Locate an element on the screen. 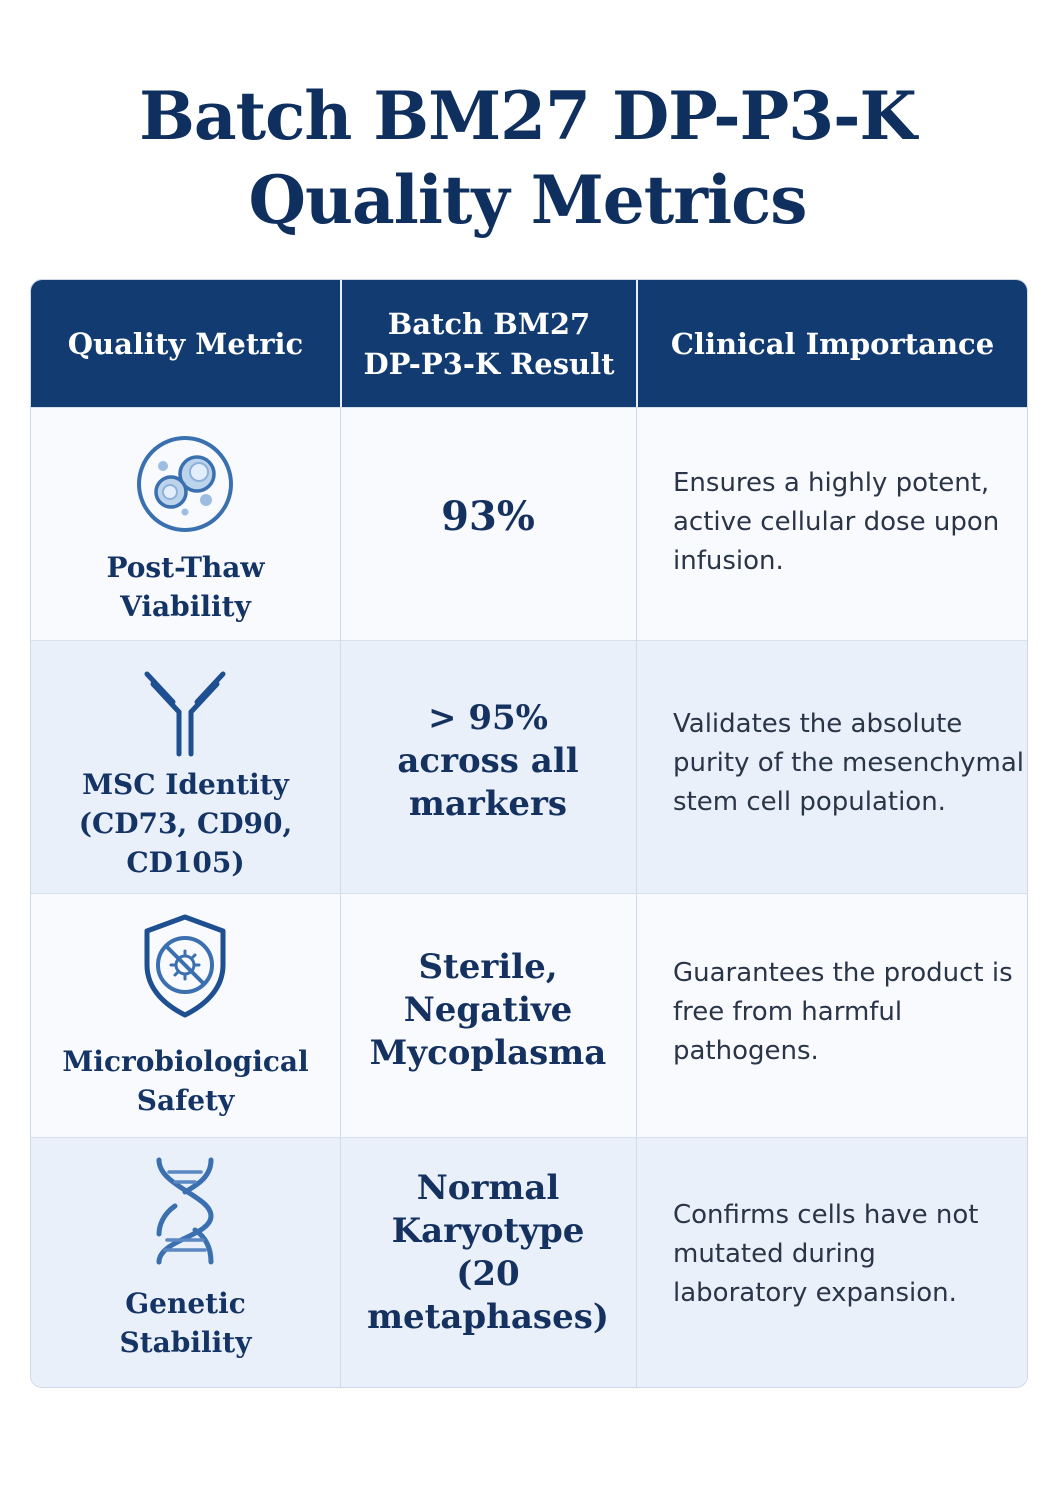 The height and width of the screenshot is (1491, 1055). antibody-icon is located at coordinates (185, 712).